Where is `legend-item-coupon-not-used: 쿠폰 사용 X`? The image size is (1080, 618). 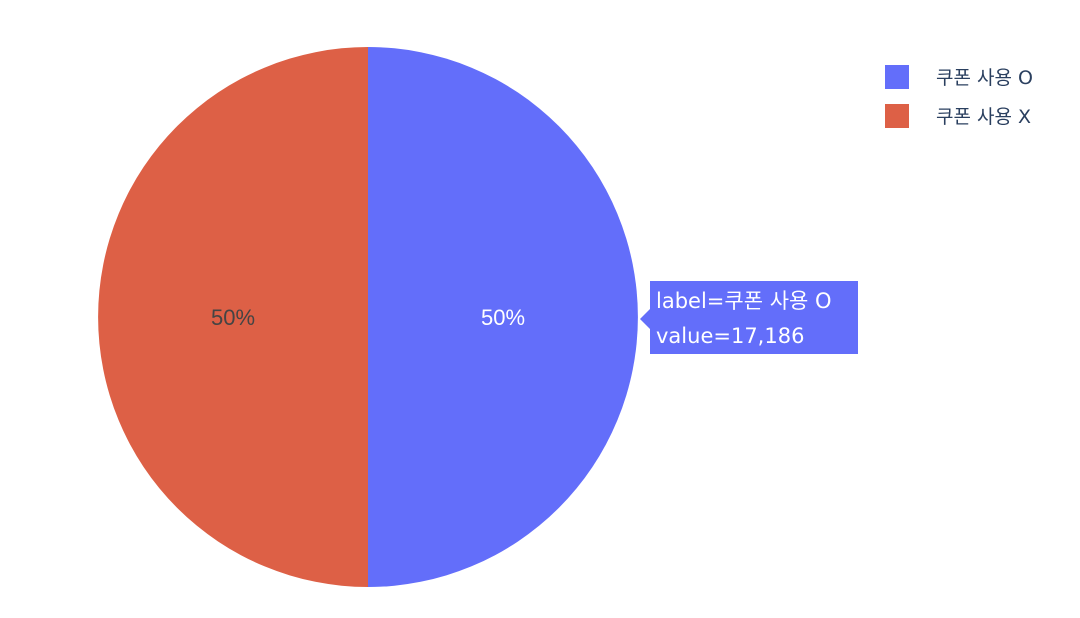
legend-item-coupon-not-used: 쿠폰 사용 X is located at coordinates (958, 116).